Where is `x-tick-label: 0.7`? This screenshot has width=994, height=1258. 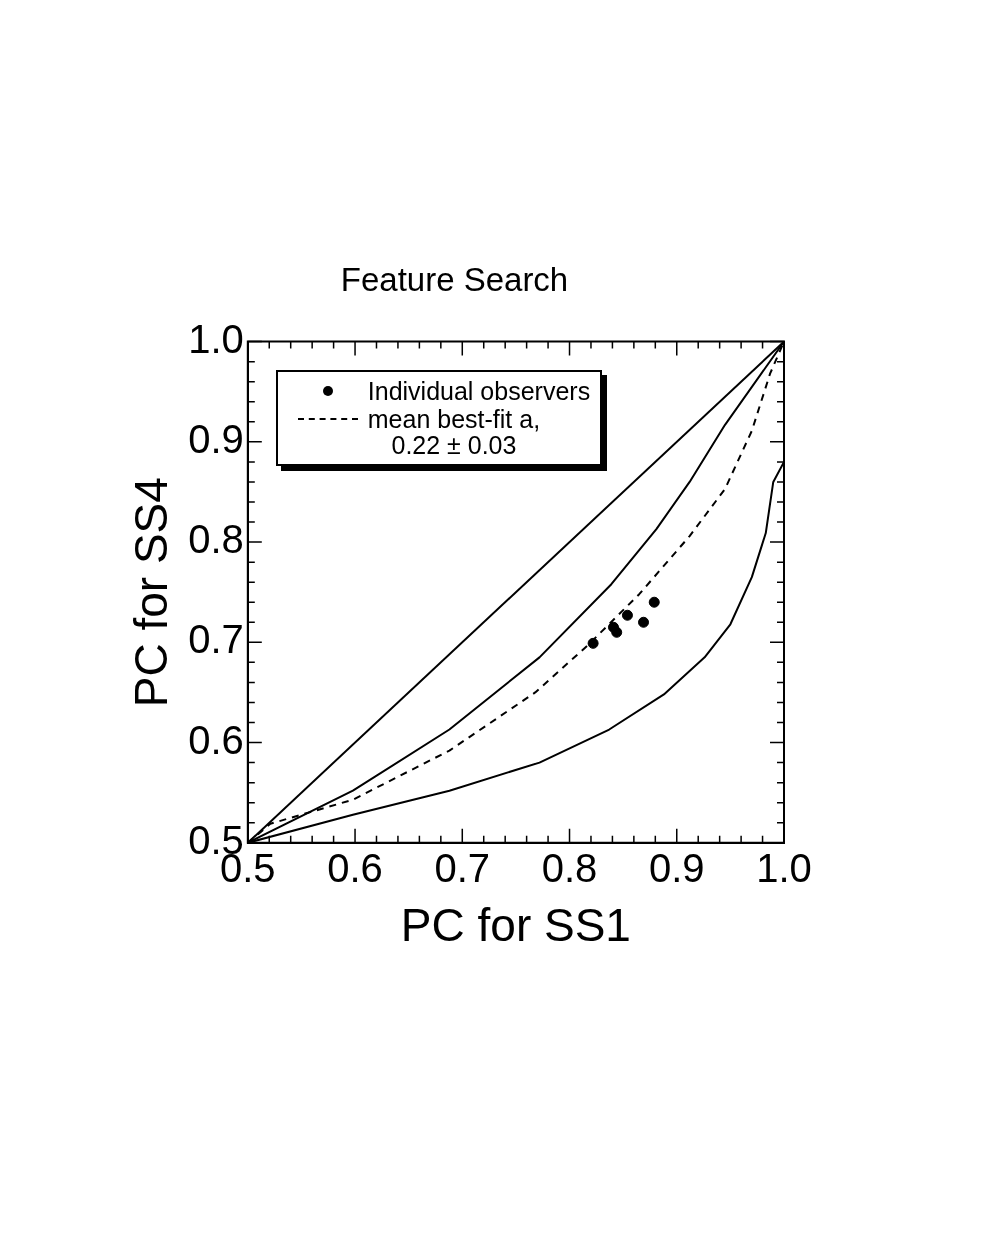
x-tick-label: 0.7 is located at coordinates (462, 867).